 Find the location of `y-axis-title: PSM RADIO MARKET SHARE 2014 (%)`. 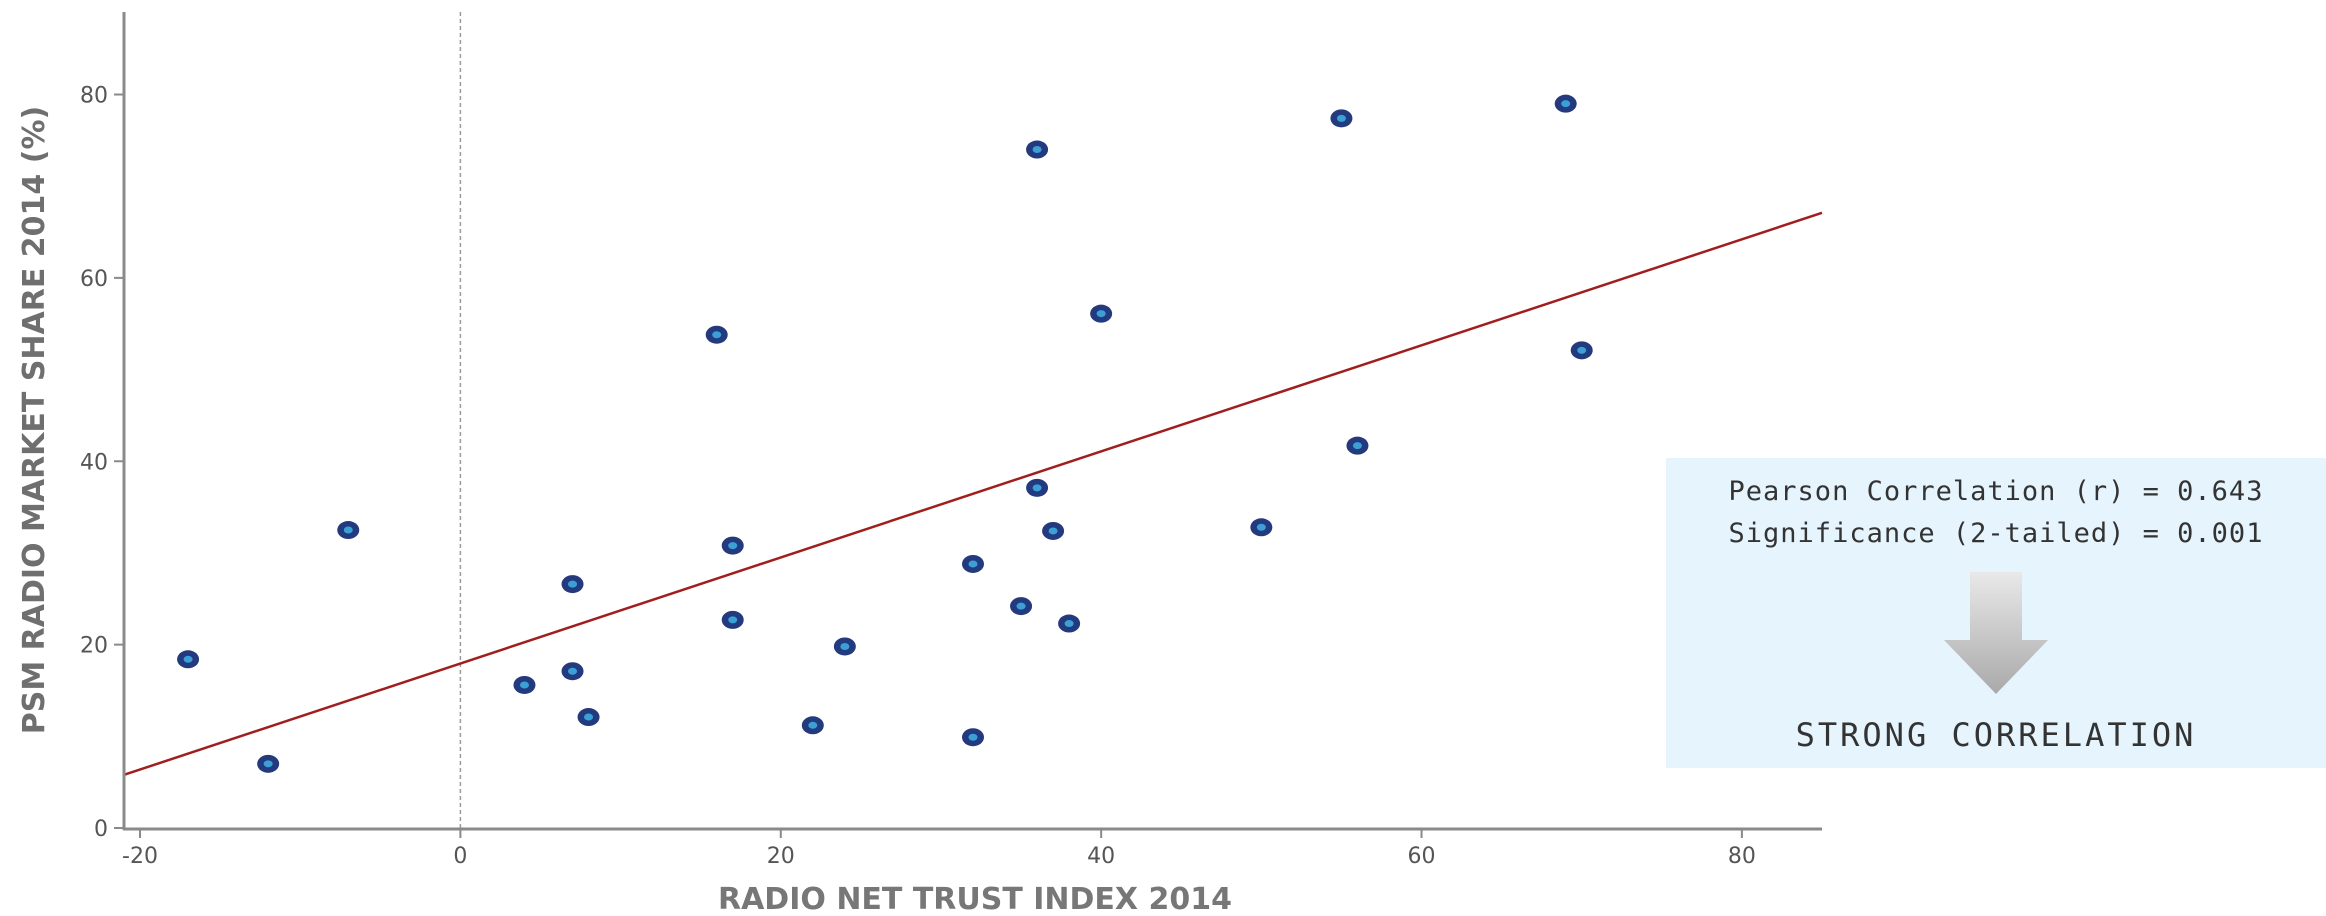

y-axis-title: PSM RADIO MARKET SHARE 2014 (%) is located at coordinates (34, 420).